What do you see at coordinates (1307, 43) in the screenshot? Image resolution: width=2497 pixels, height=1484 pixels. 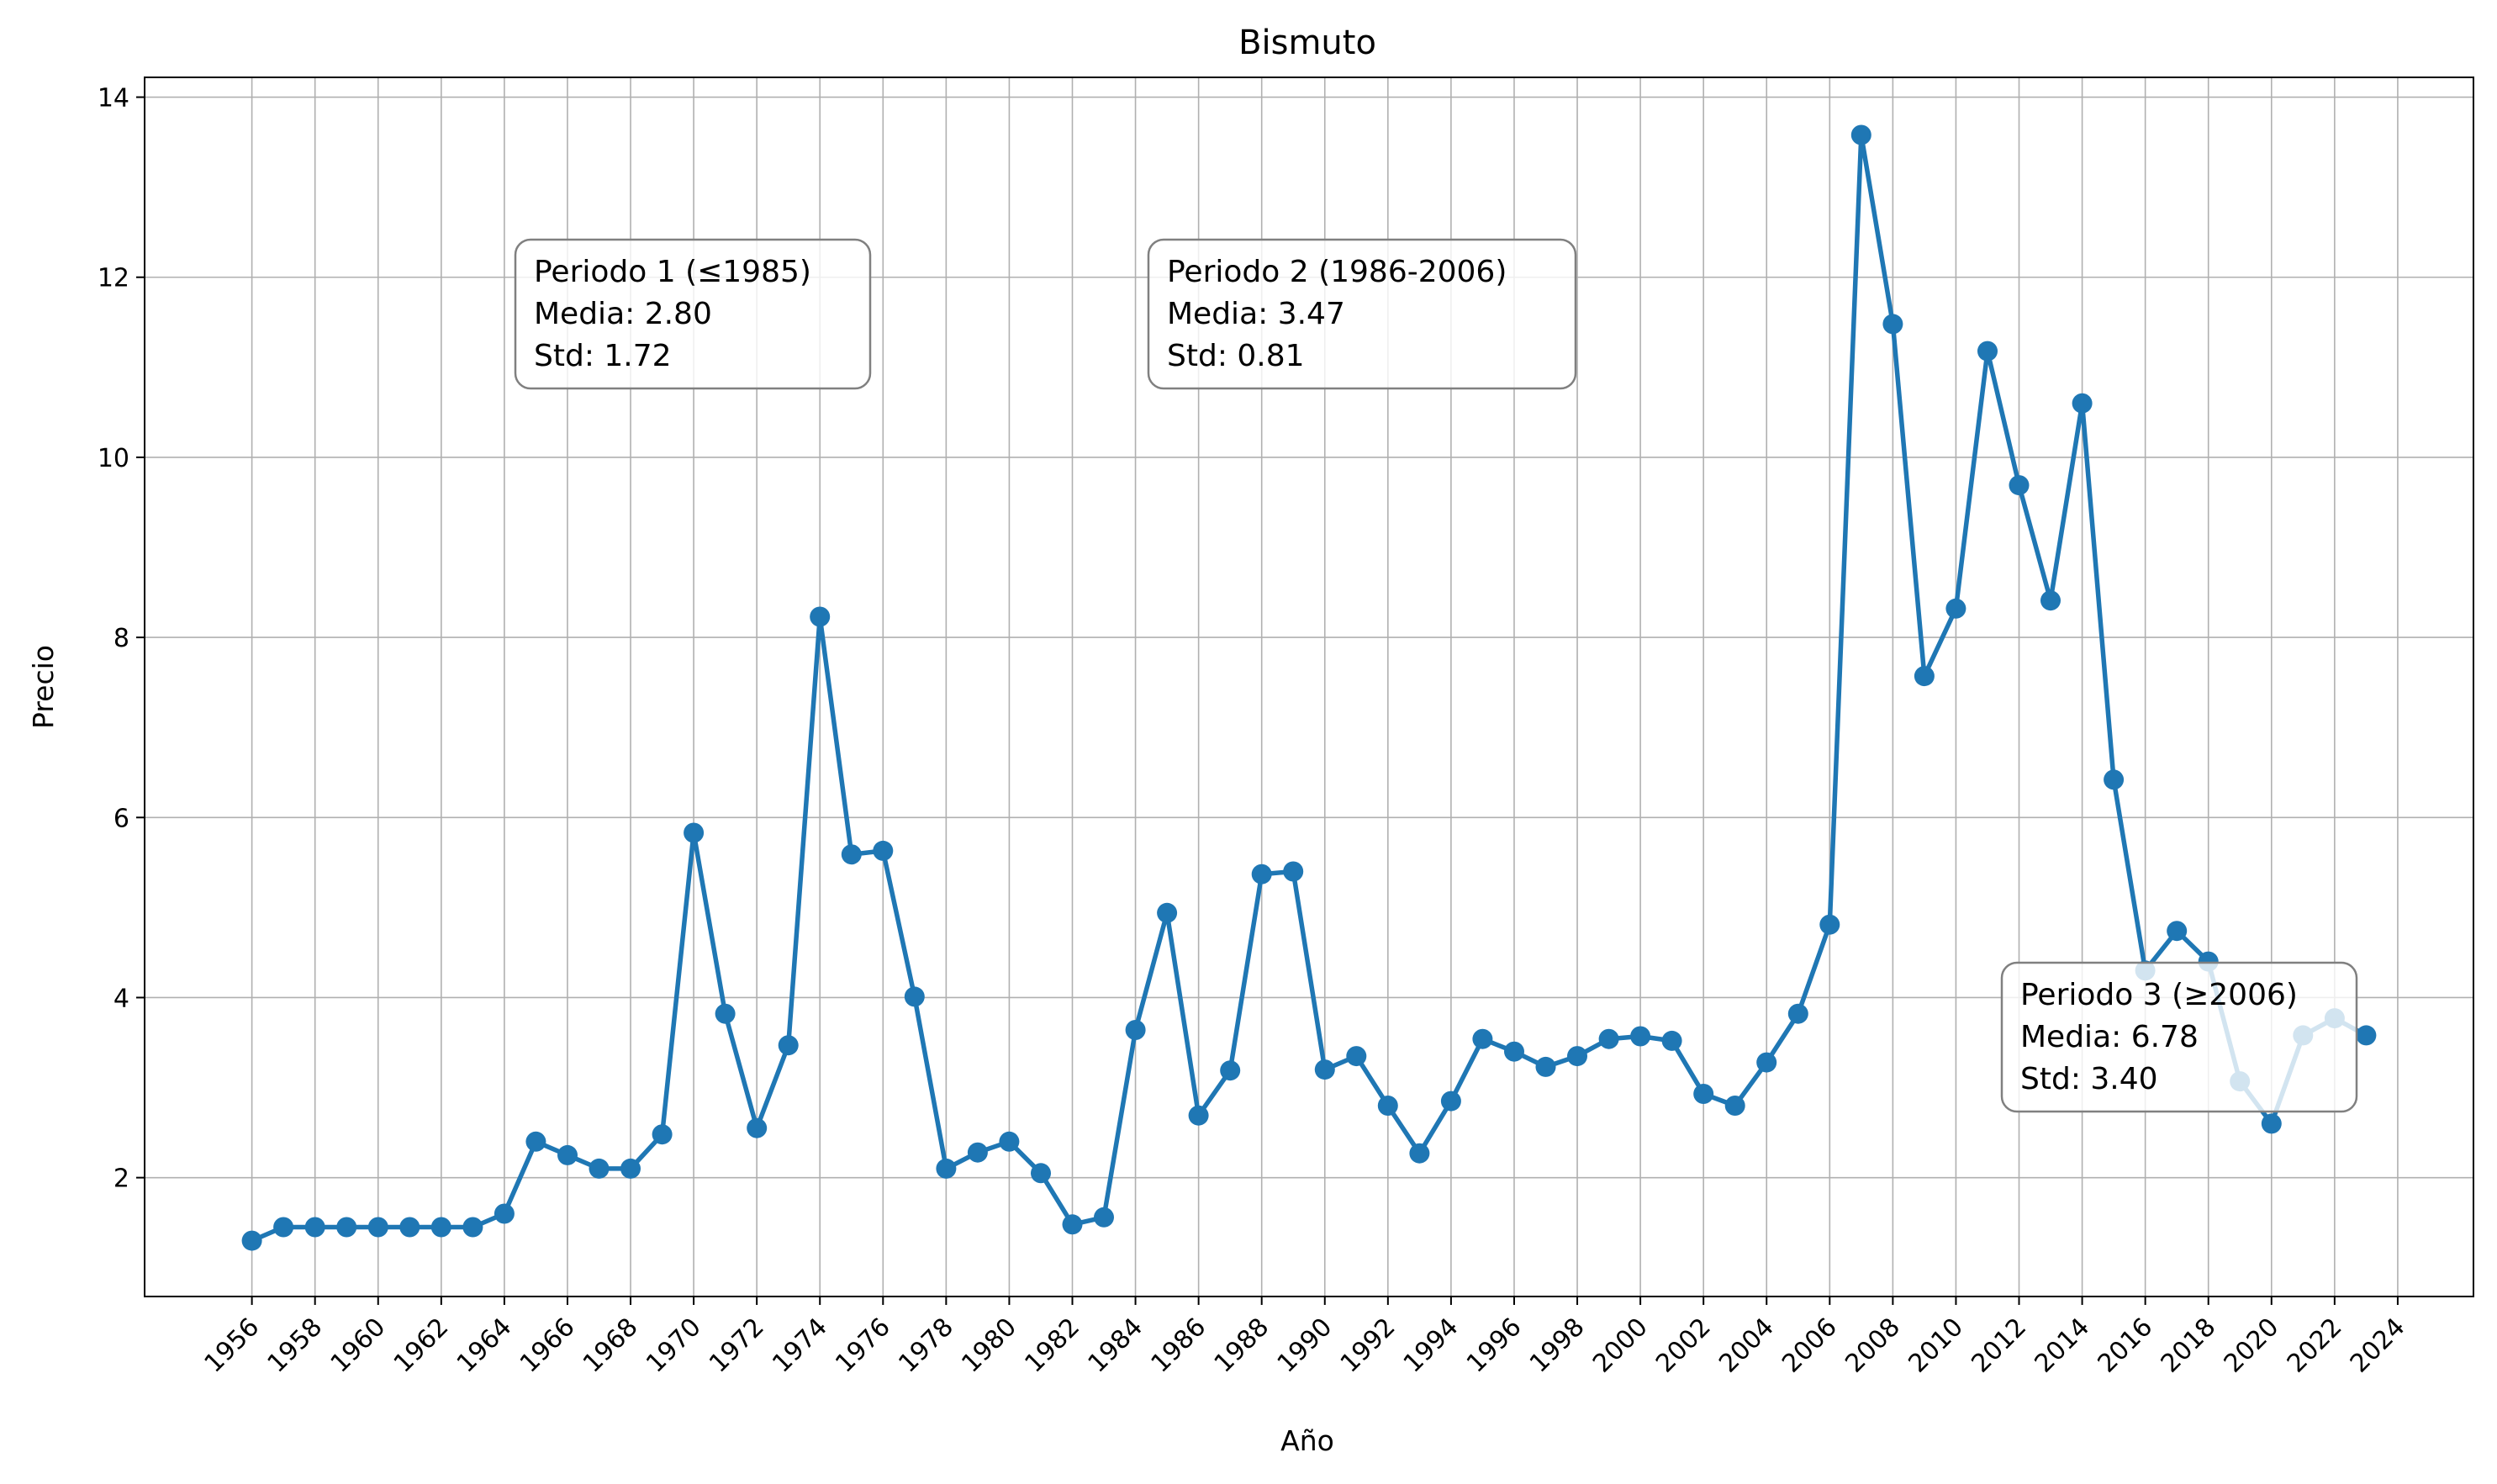 I see `chart-title: Bismuto` at bounding box center [1307, 43].